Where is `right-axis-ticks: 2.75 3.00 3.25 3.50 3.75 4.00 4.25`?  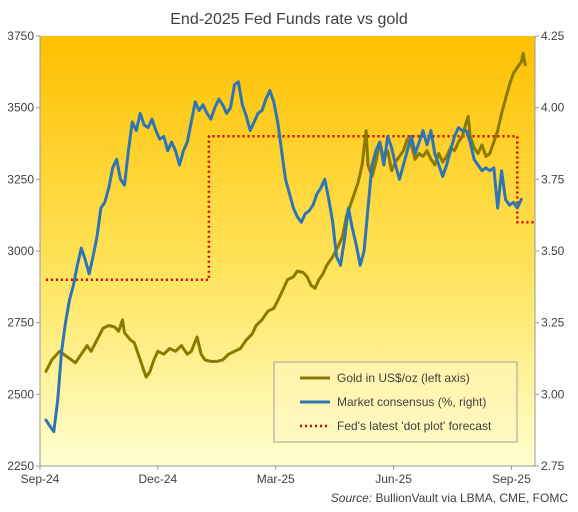
right-axis-ticks: 2.75 3.00 3.25 3.50 3.75 4.00 4.25 is located at coordinates (550, 251).